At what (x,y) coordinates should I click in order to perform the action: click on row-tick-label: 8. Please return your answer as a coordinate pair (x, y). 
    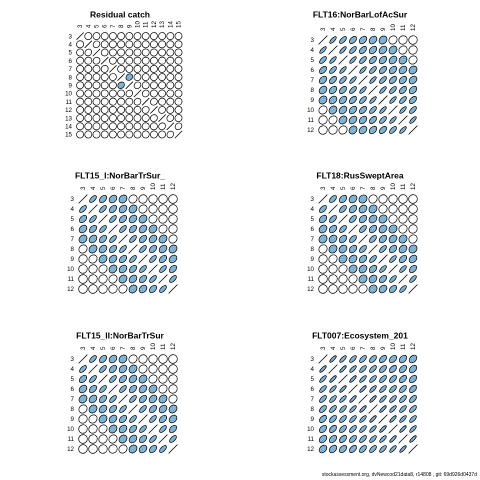
    Looking at the image, I should click on (313, 90).